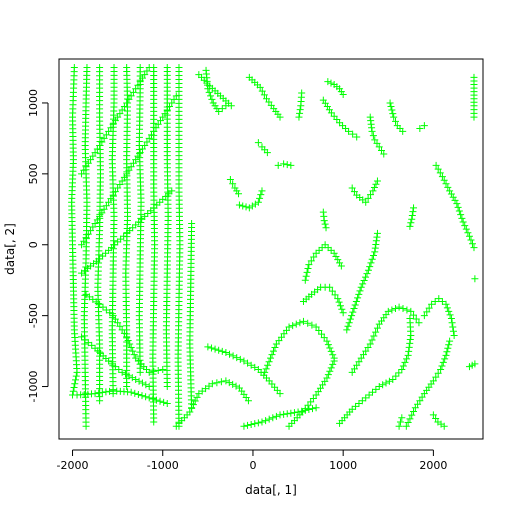 This screenshot has width=512, height=512. What do you see at coordinates (33, 173) in the screenshot?
I see `y-tick-label: 500` at bounding box center [33, 173].